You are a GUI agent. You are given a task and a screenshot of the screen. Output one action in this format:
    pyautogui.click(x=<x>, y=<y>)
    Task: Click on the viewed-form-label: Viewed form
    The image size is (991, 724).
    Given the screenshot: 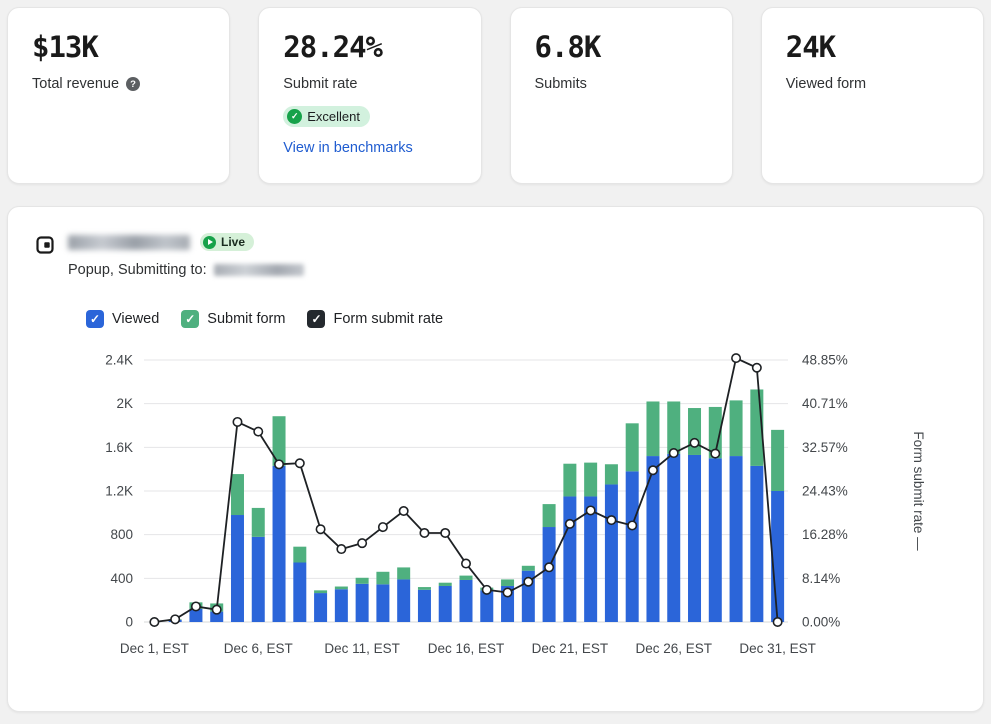 What is the action you would take?
    pyautogui.click(x=826, y=84)
    